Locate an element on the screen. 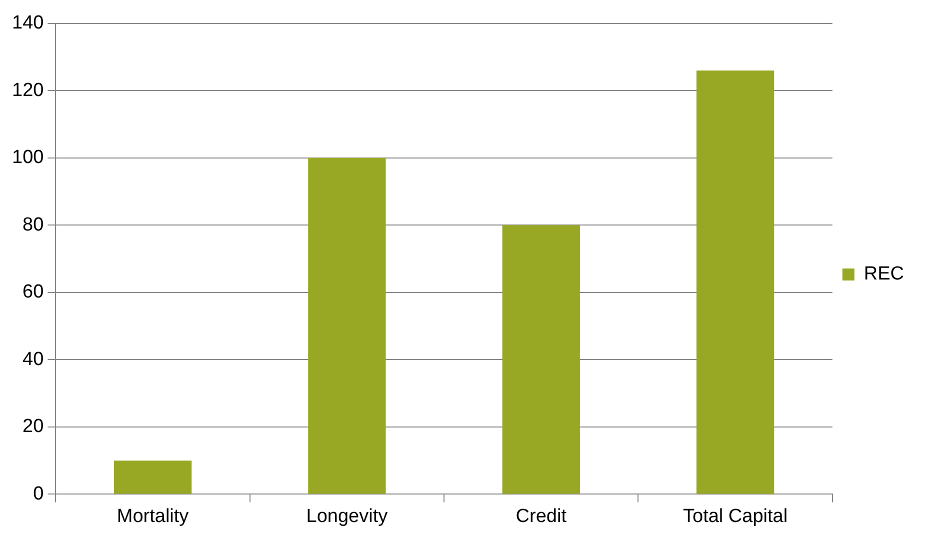 The width and height of the screenshot is (932, 539). y-tick-label: 40 is located at coordinates (33, 359).